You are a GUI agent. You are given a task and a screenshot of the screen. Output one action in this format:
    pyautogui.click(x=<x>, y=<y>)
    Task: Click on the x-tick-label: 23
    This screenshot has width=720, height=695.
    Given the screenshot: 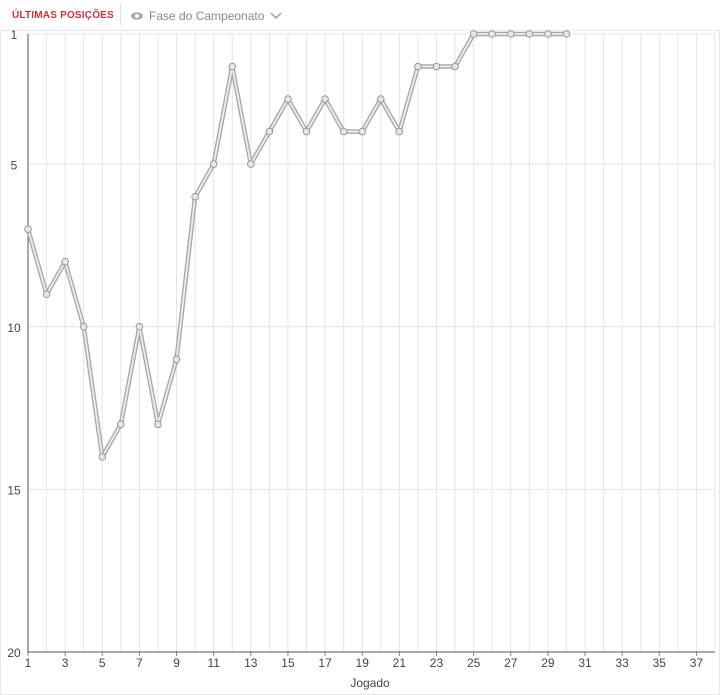 What is the action you would take?
    pyautogui.click(x=437, y=663)
    